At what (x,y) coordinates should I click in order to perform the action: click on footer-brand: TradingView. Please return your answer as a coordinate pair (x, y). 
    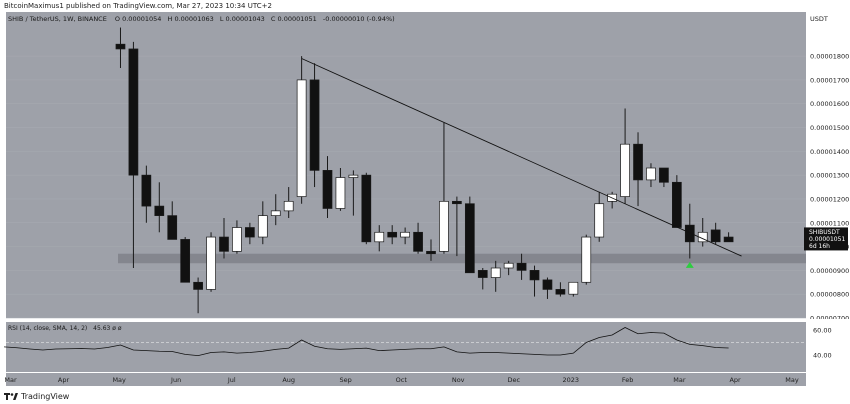
    Looking at the image, I should click on (45, 396).